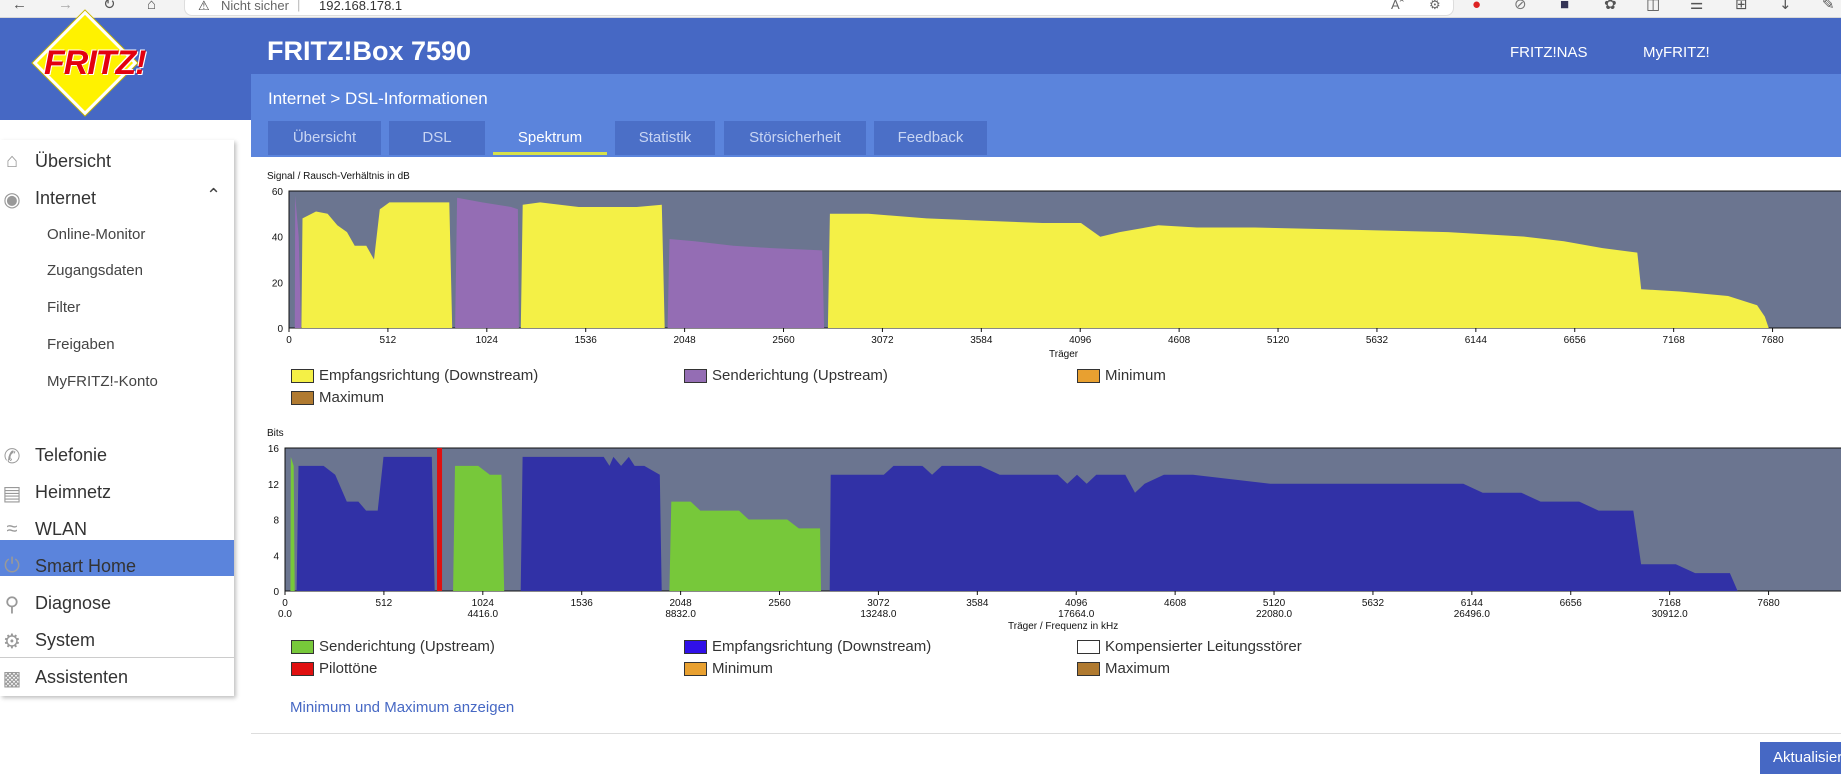 The image size is (1841, 781). Describe the element at coordinates (152, 6) in the screenshot. I see `home-icon: ⌂` at that location.